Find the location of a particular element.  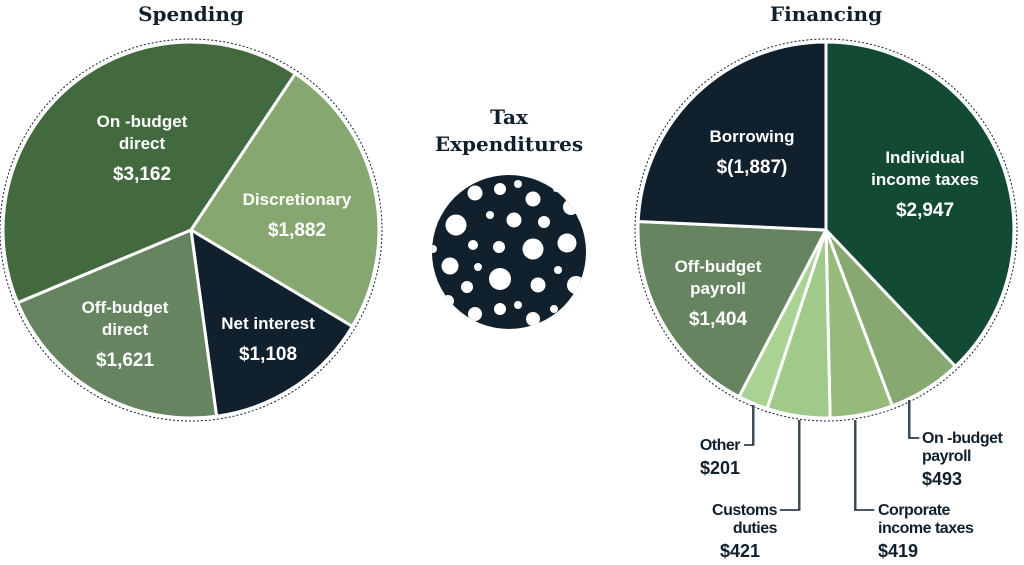

slice-value-off-budget-payroll: $1,404 is located at coordinates (718, 319).